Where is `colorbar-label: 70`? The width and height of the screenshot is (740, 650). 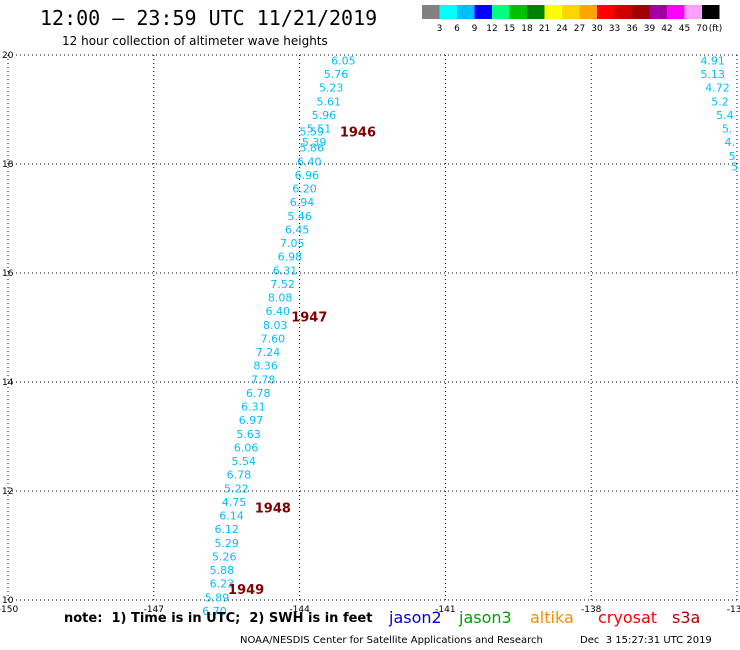 colorbar-label: 70 is located at coordinates (702, 29).